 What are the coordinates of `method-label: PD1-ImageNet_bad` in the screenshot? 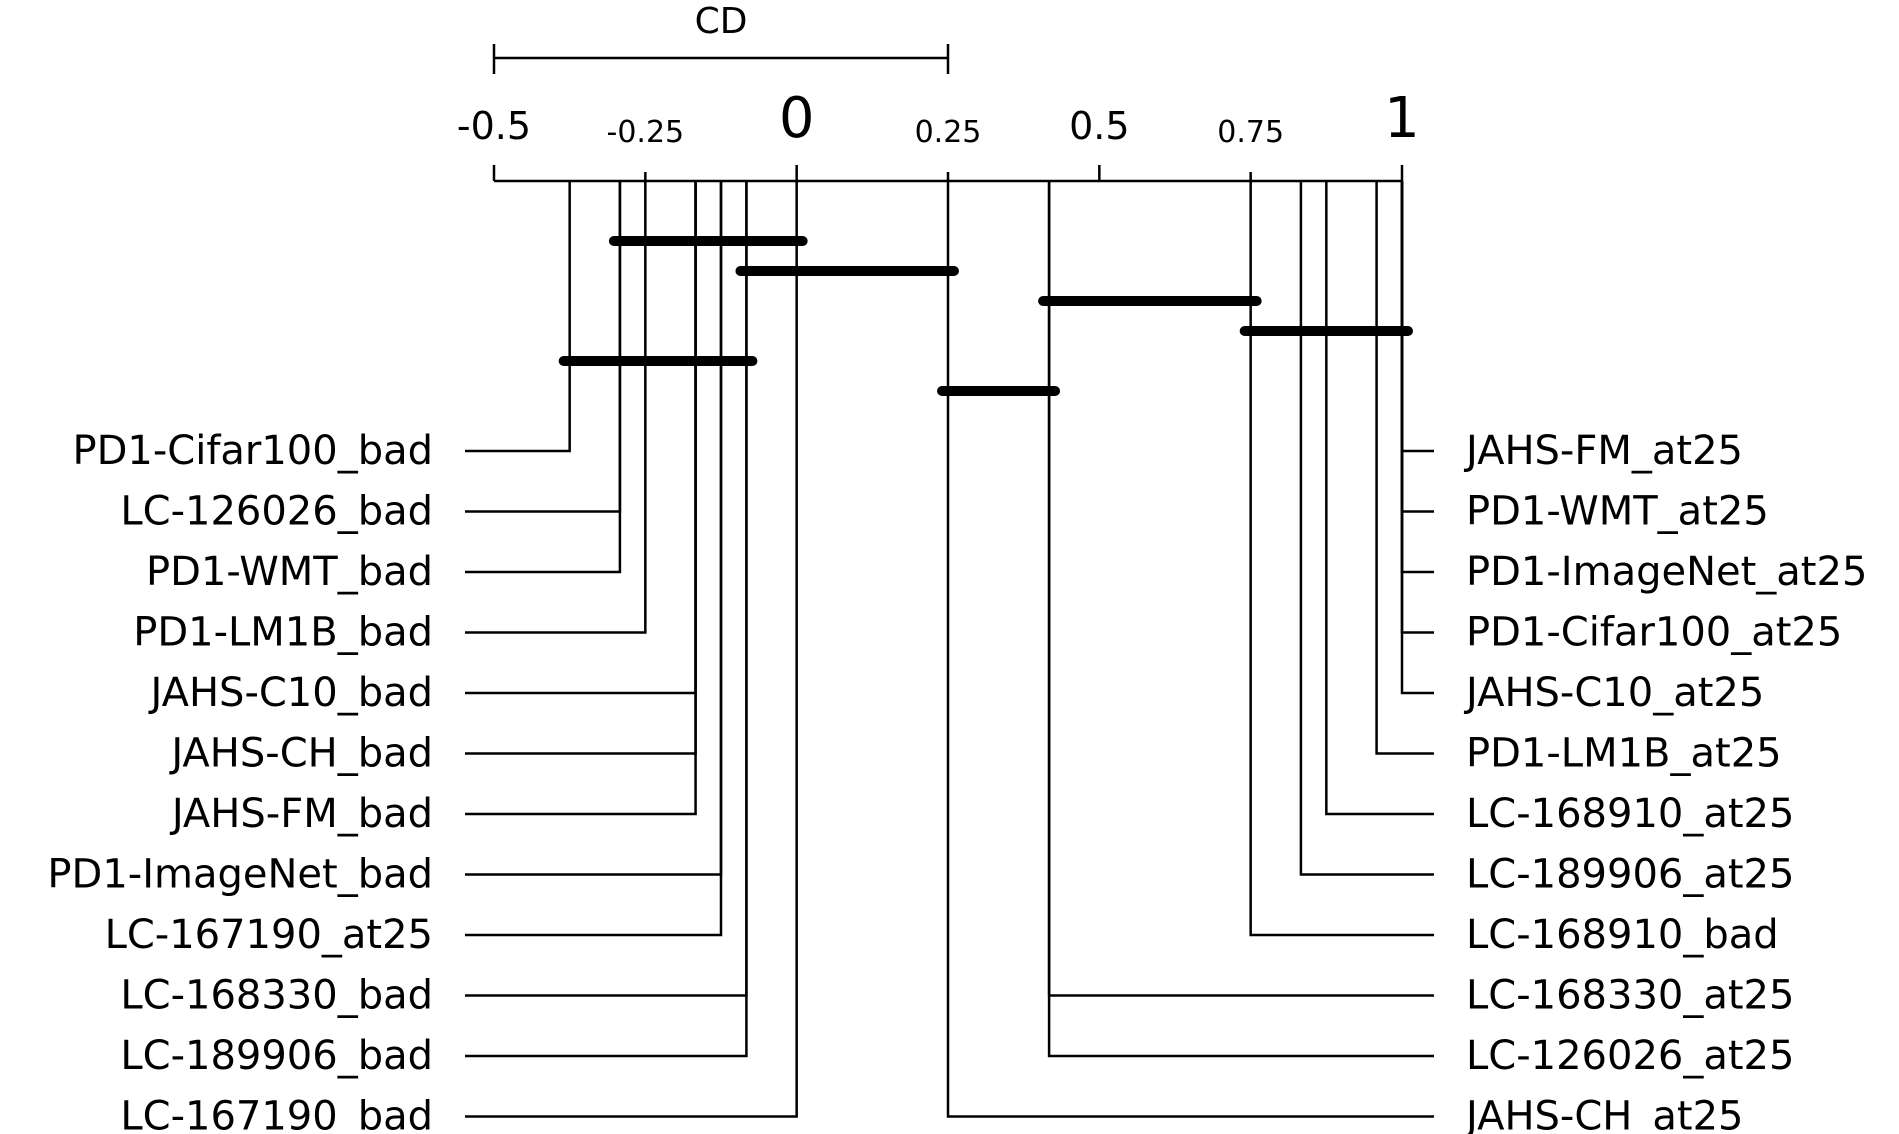 It's located at (240, 875).